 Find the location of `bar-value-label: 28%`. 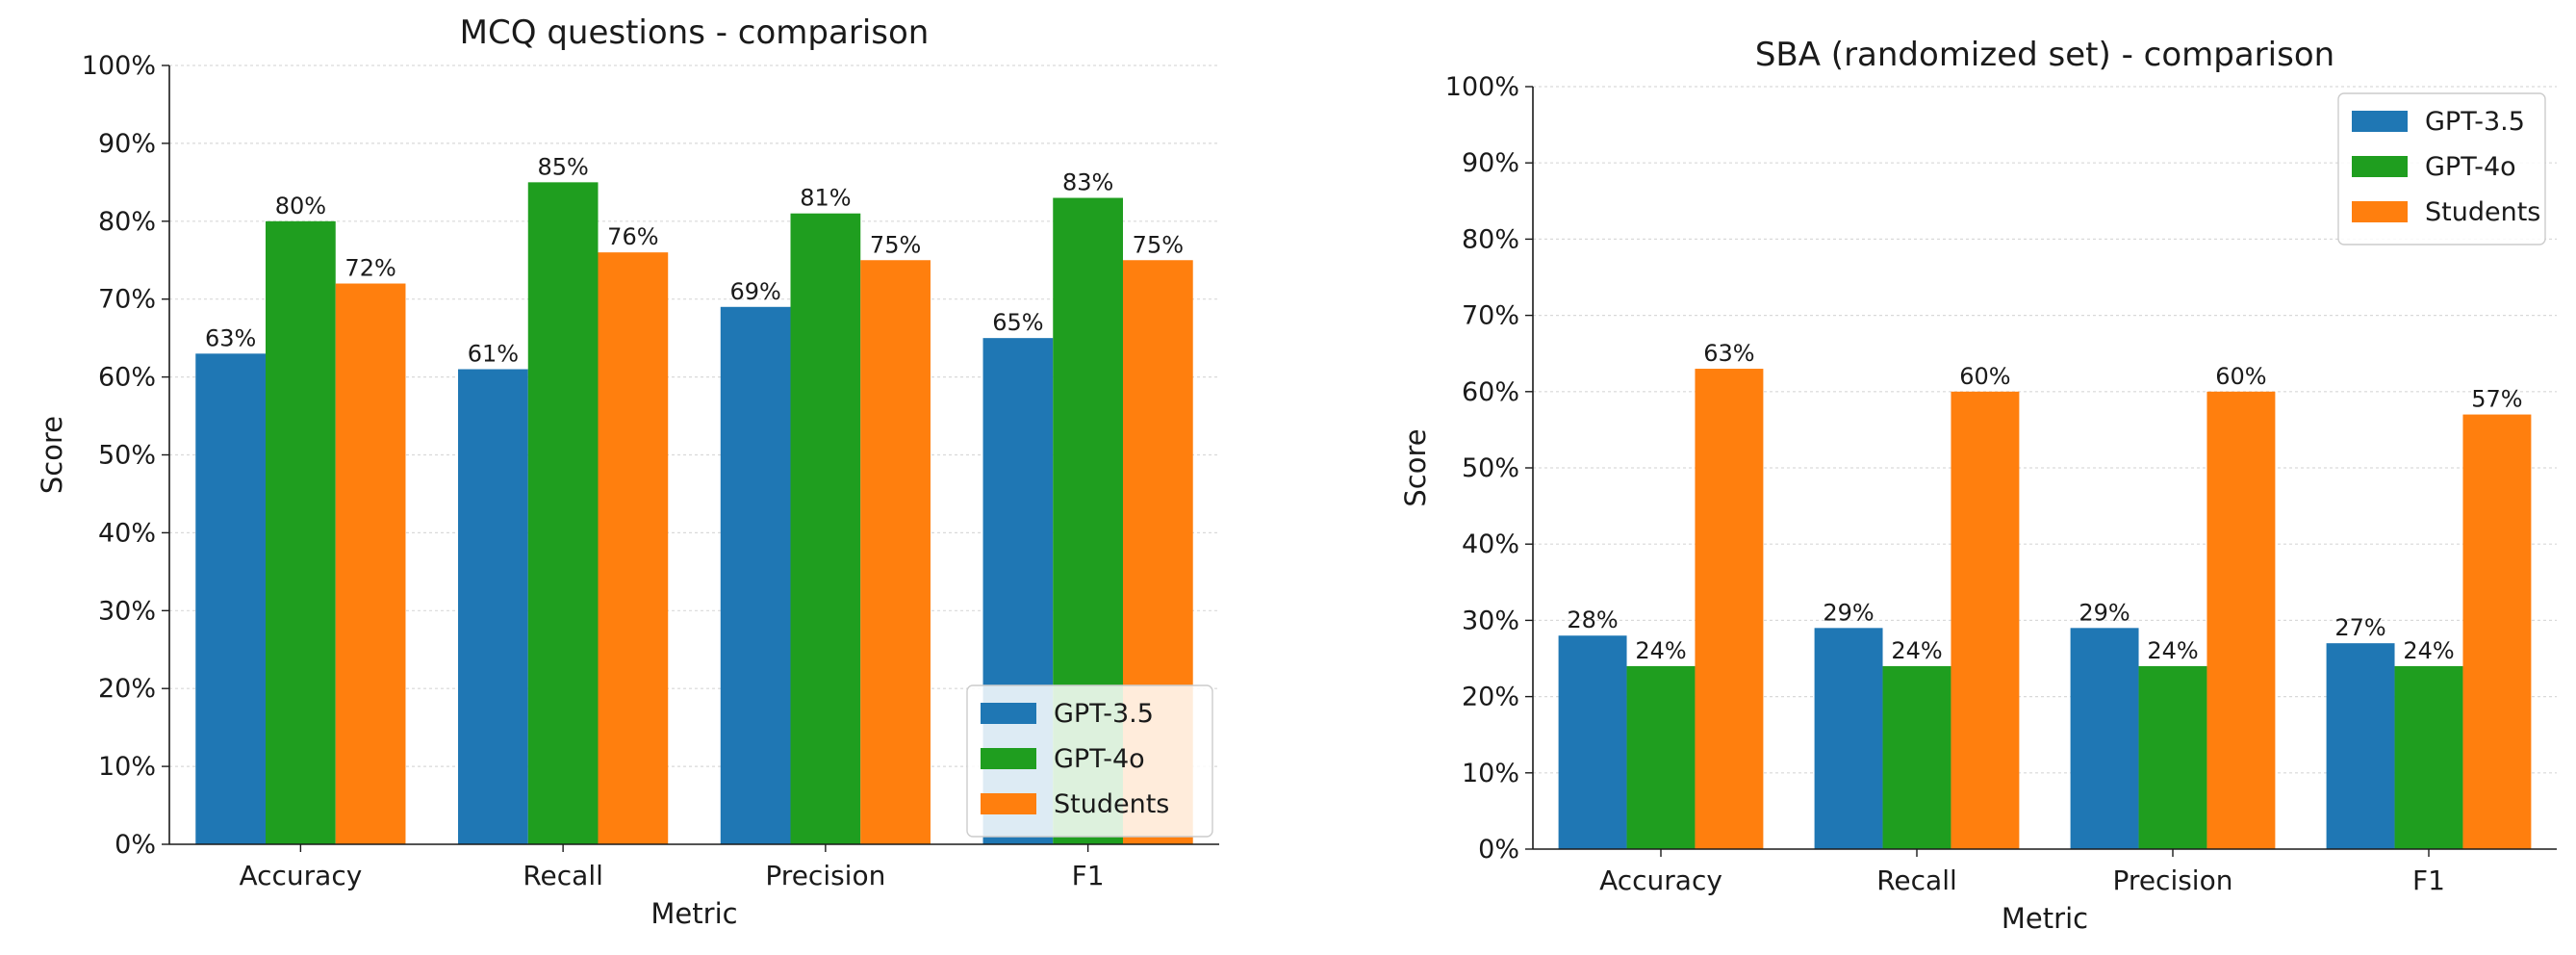

bar-value-label: 28% is located at coordinates (1592, 620).